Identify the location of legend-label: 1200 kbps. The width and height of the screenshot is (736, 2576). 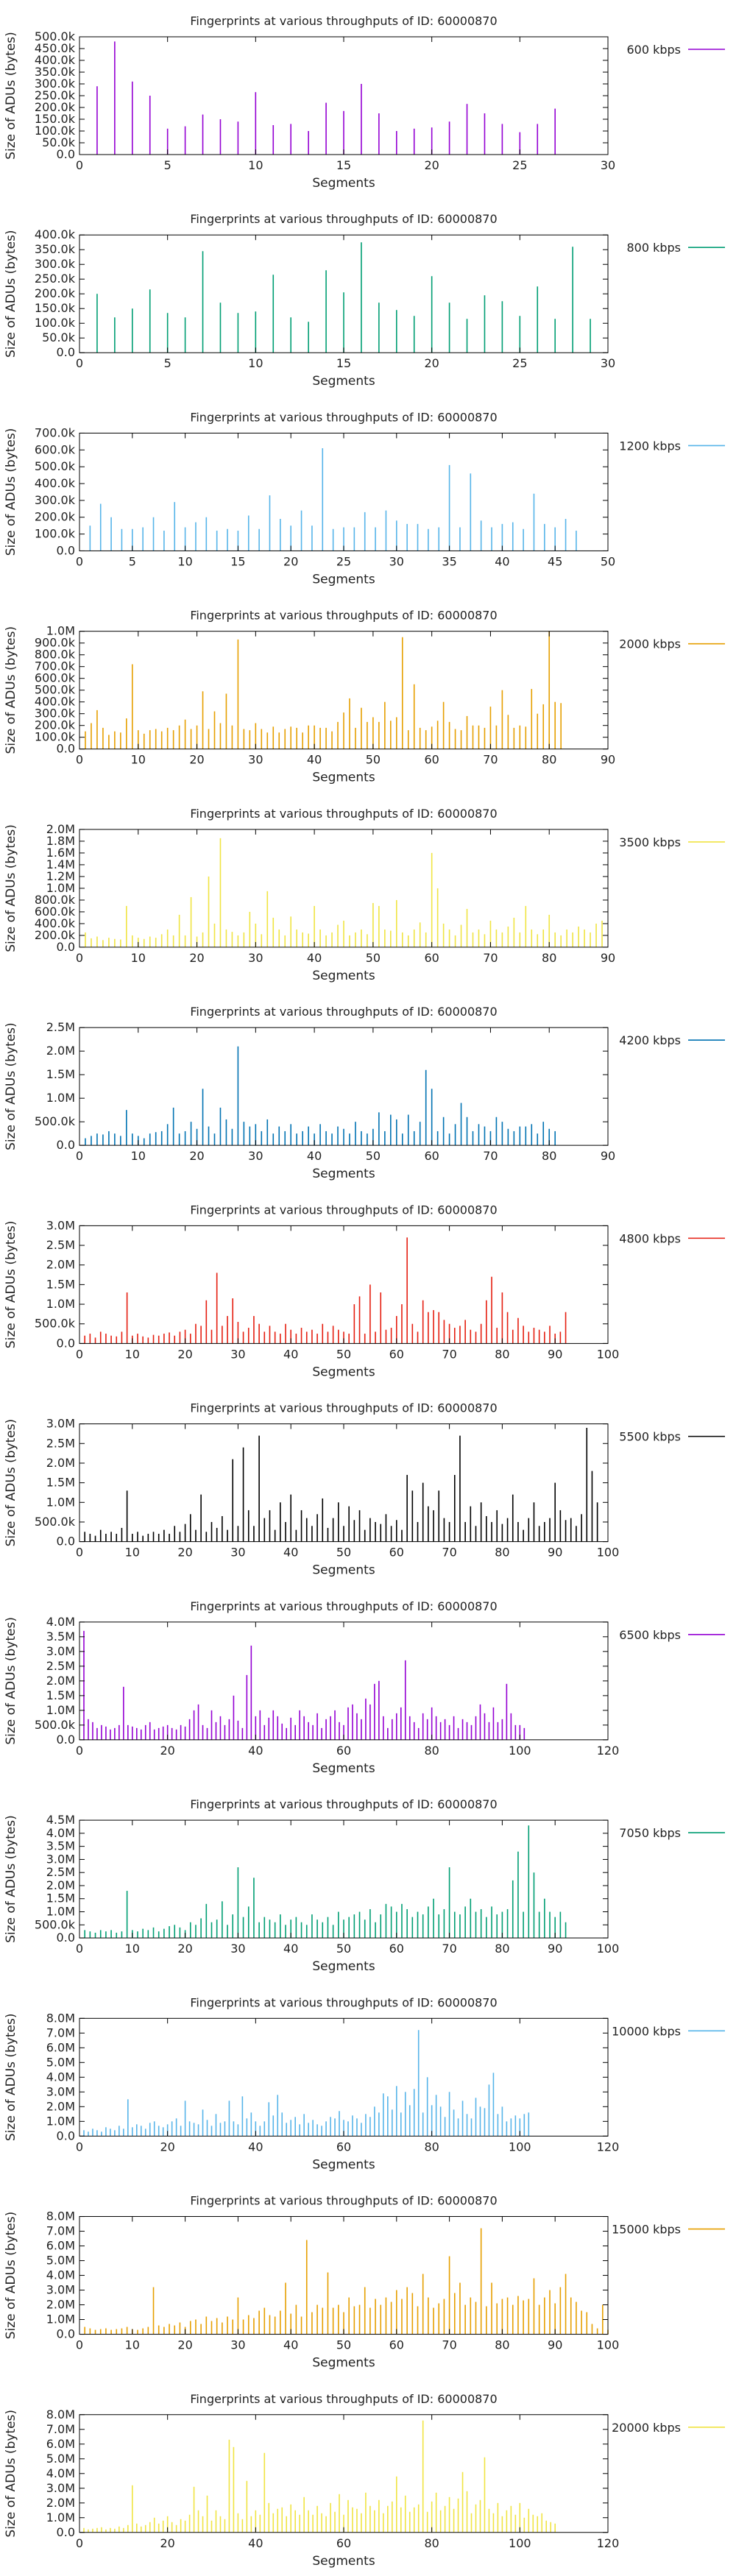
(650, 446).